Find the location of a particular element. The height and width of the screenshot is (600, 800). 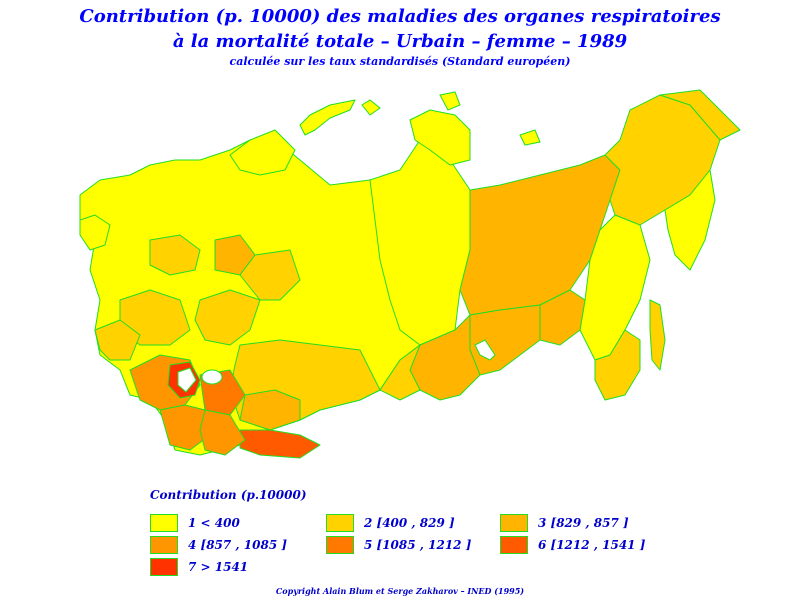

region-novaya-zemlya is located at coordinates (327, 117).